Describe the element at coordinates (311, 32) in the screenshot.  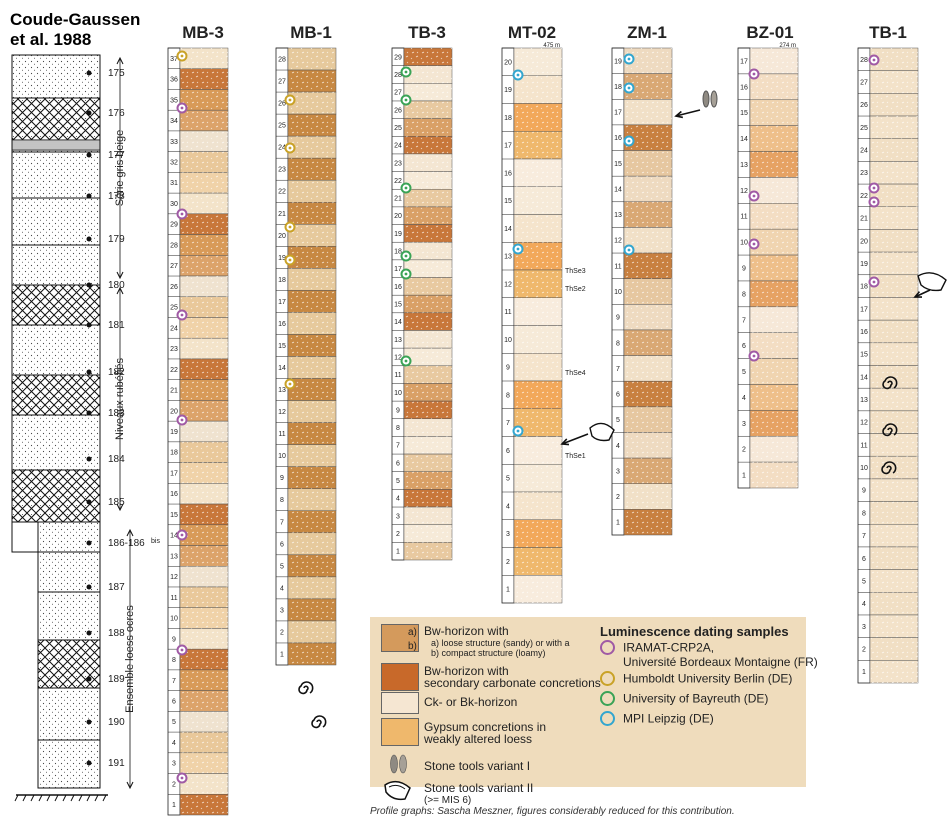
I see `profile-title: MB-1` at that location.